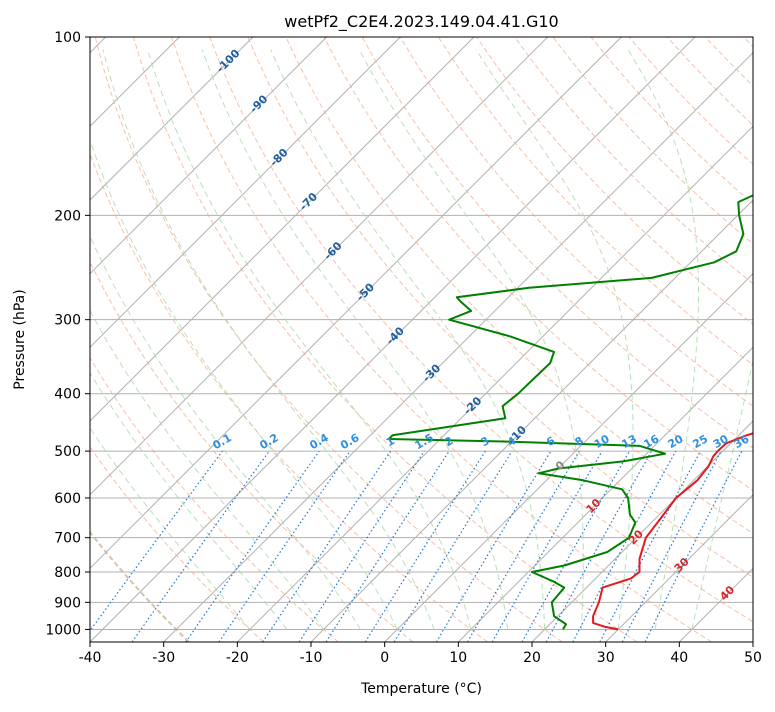  Describe the element at coordinates (421, 689) in the screenshot. I see `x-axis-title: Temperature (°C)` at that location.